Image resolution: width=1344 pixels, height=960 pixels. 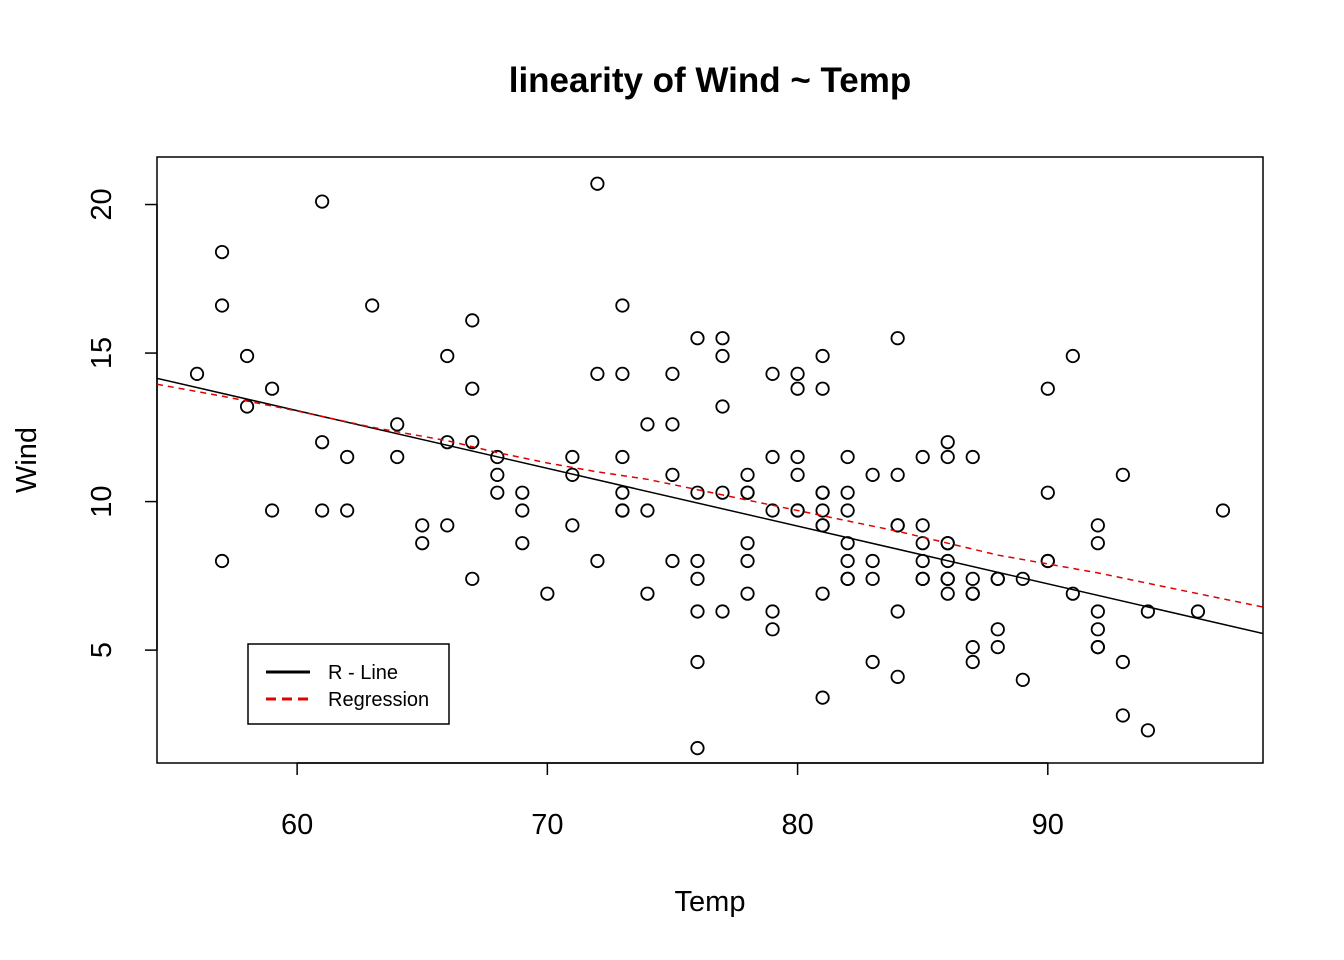 What do you see at coordinates (122, 423) in the screenshot?
I see `y-axis: 5 10 15 20` at bounding box center [122, 423].